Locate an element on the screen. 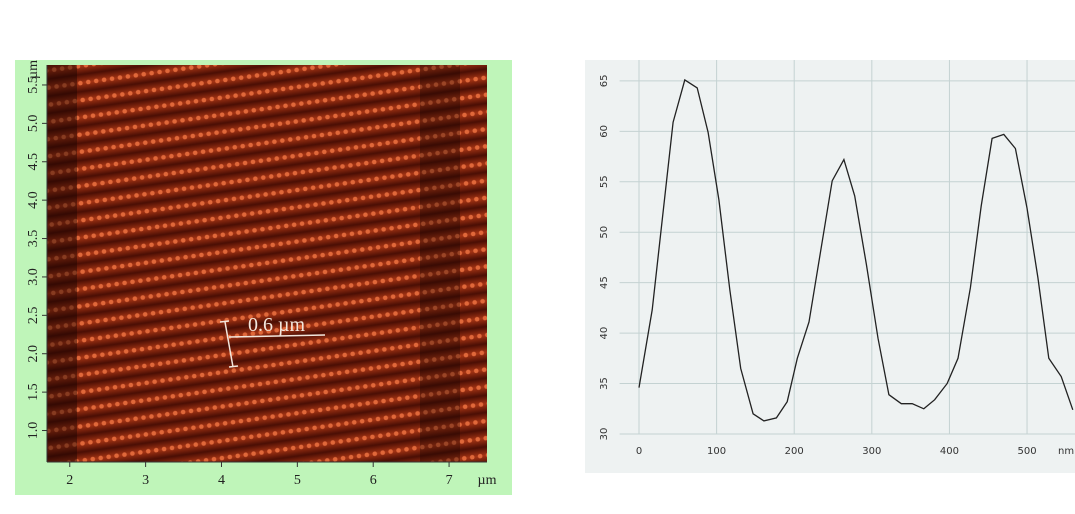 This screenshot has width=1075, height=514. y-tick-label: 2.0 is located at coordinates (33, 354).